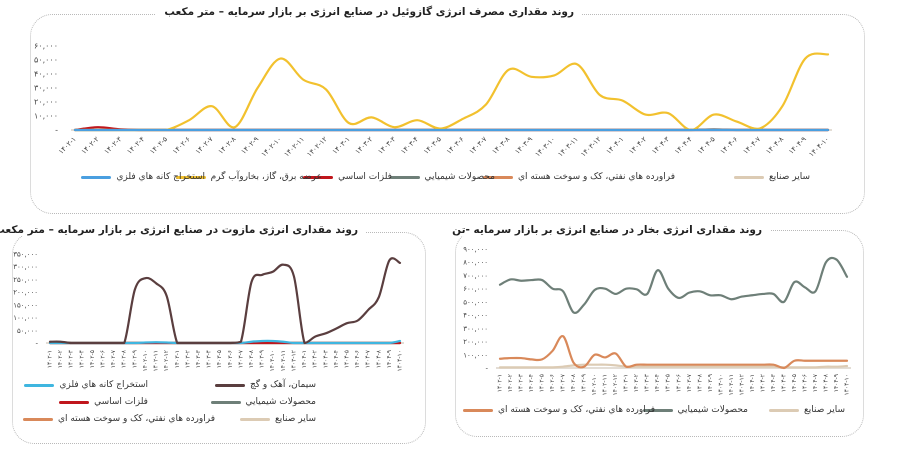  Describe the element at coordinates (25, 255) in the screenshot. I see `y-tick-label: ۳۵۰,۰۰۰` at that location.